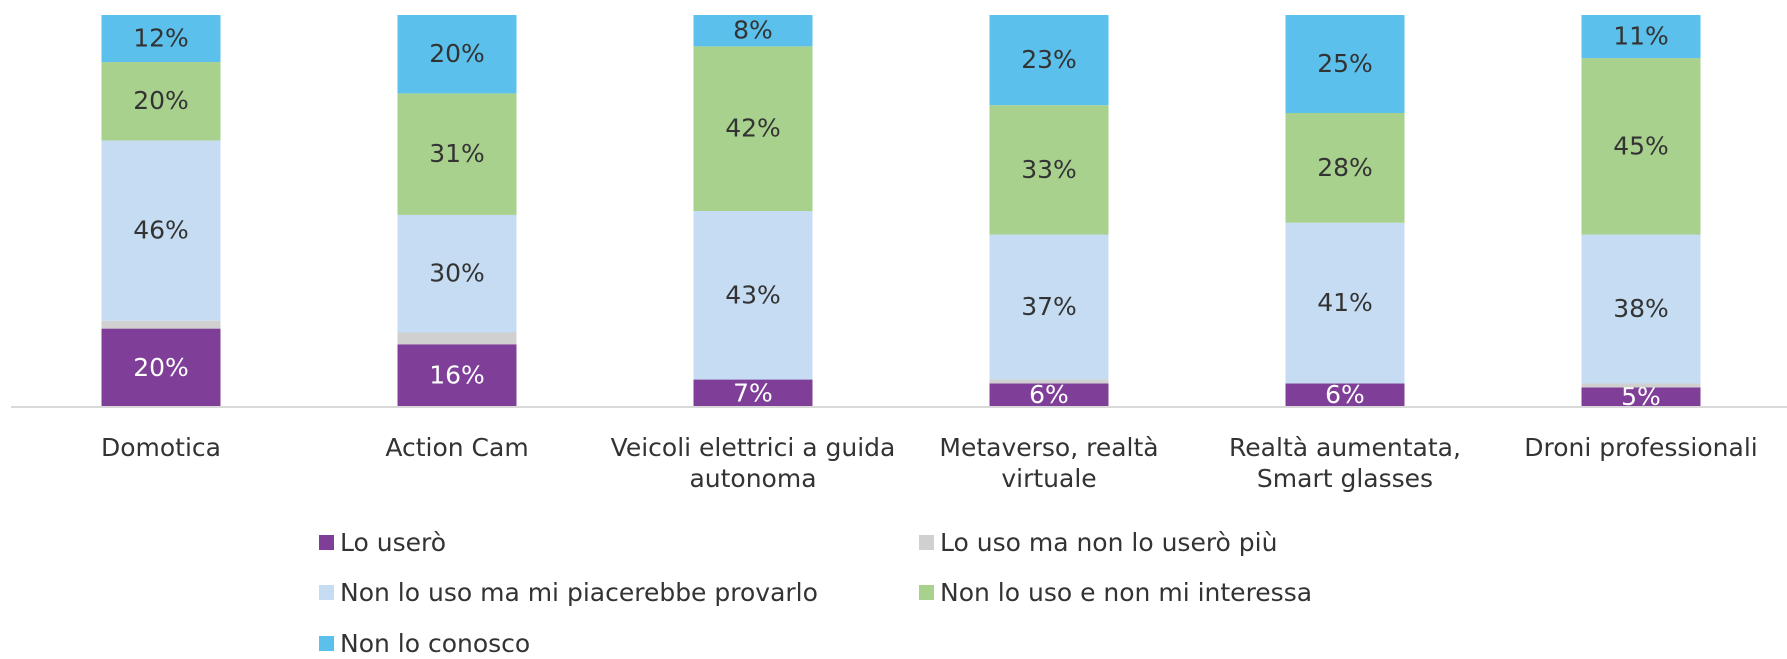  I want to click on x-tick-label: Domotica, so click(160, 447).